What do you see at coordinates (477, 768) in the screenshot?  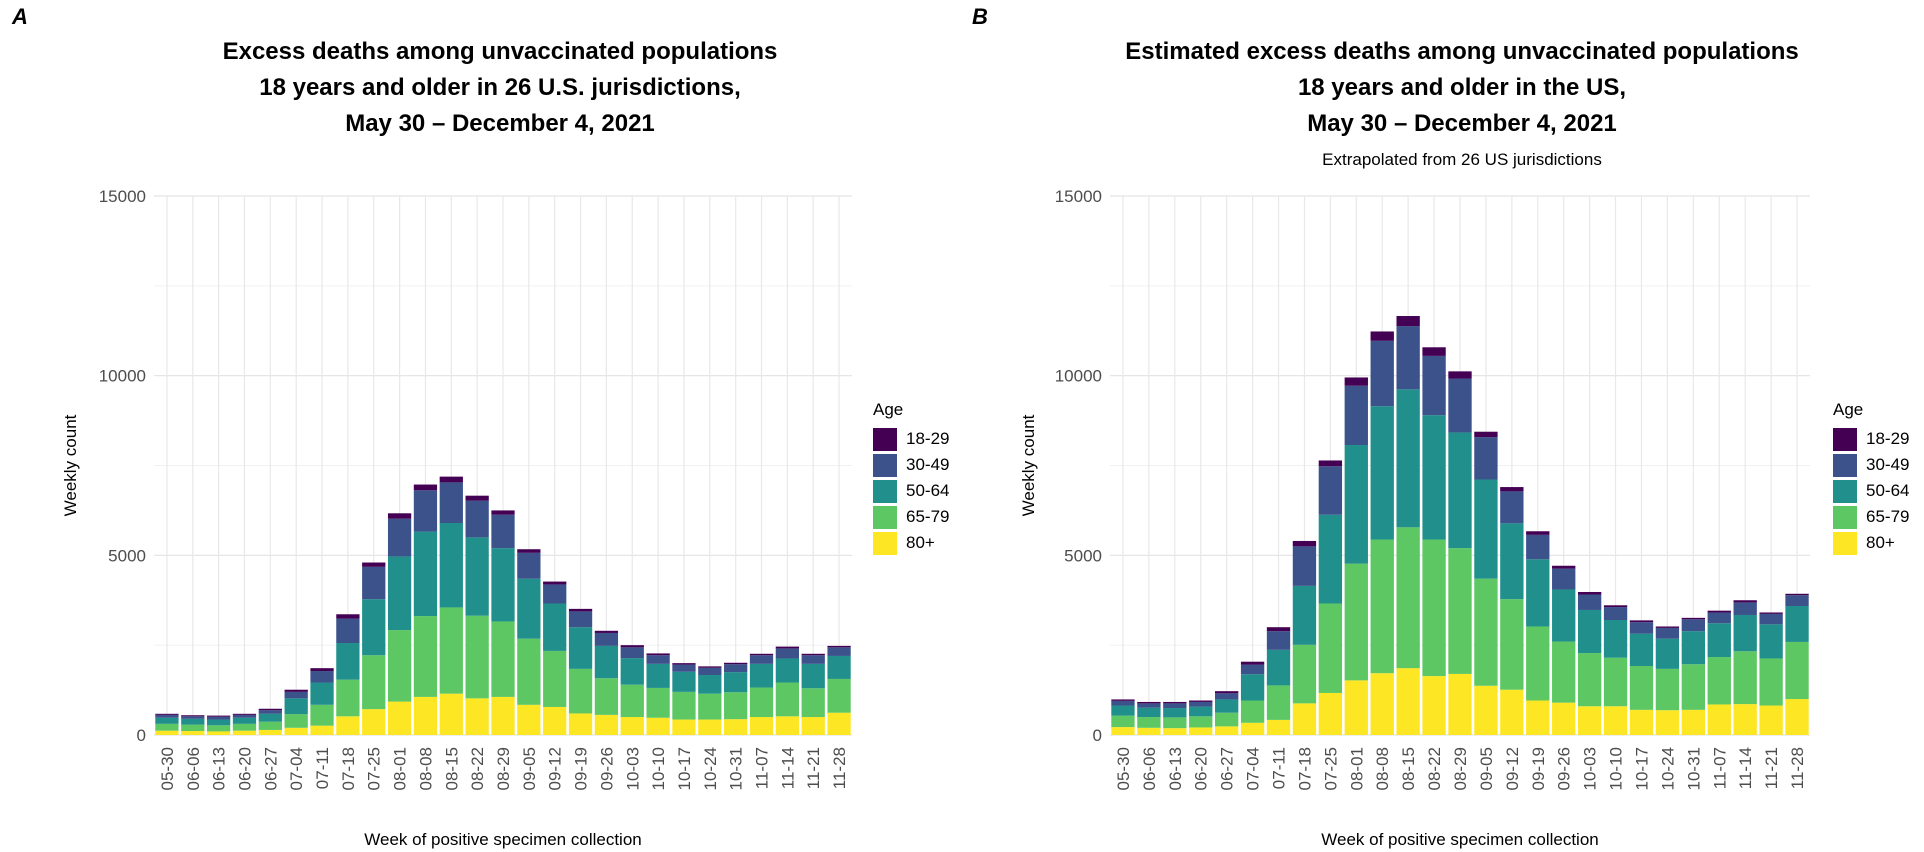 I see `x-tick-label: 08-22` at bounding box center [477, 768].